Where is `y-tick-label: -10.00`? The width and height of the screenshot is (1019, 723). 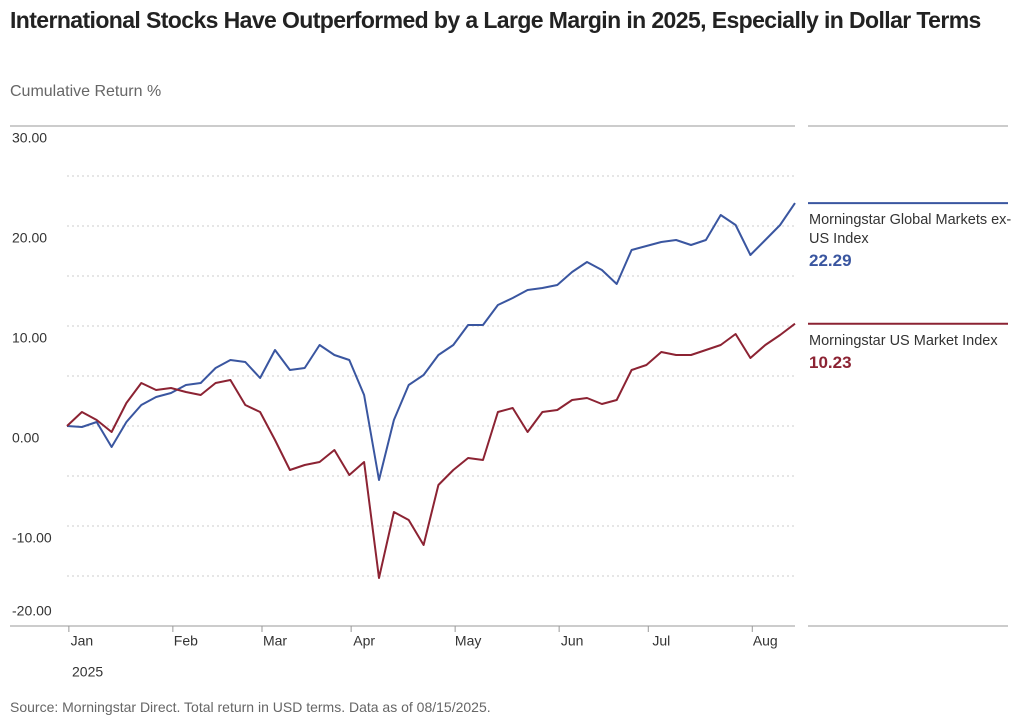
y-tick-label: -10.00 is located at coordinates (32, 538).